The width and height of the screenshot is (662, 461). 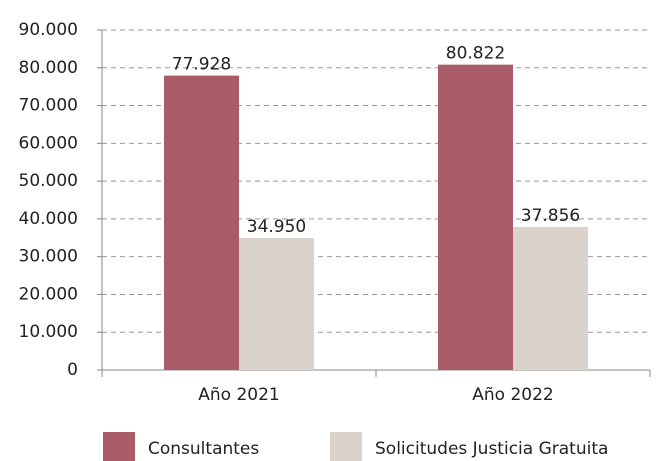 What do you see at coordinates (48, 294) in the screenshot?
I see `y-tick-label: 20.000` at bounding box center [48, 294].